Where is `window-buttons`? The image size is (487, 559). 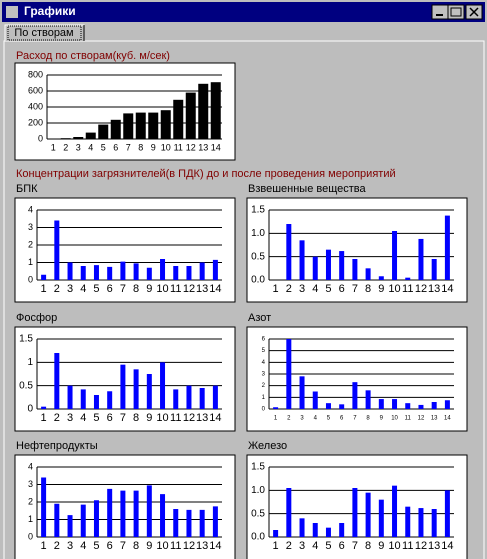
window-buttons is located at coordinates (457, 12).